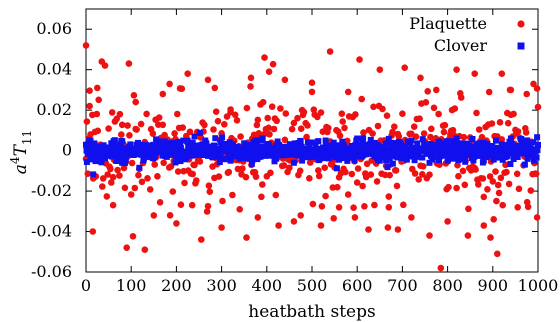  Describe the element at coordinates (402, 285) in the screenshot. I see `x-tick-label: 700` at that location.